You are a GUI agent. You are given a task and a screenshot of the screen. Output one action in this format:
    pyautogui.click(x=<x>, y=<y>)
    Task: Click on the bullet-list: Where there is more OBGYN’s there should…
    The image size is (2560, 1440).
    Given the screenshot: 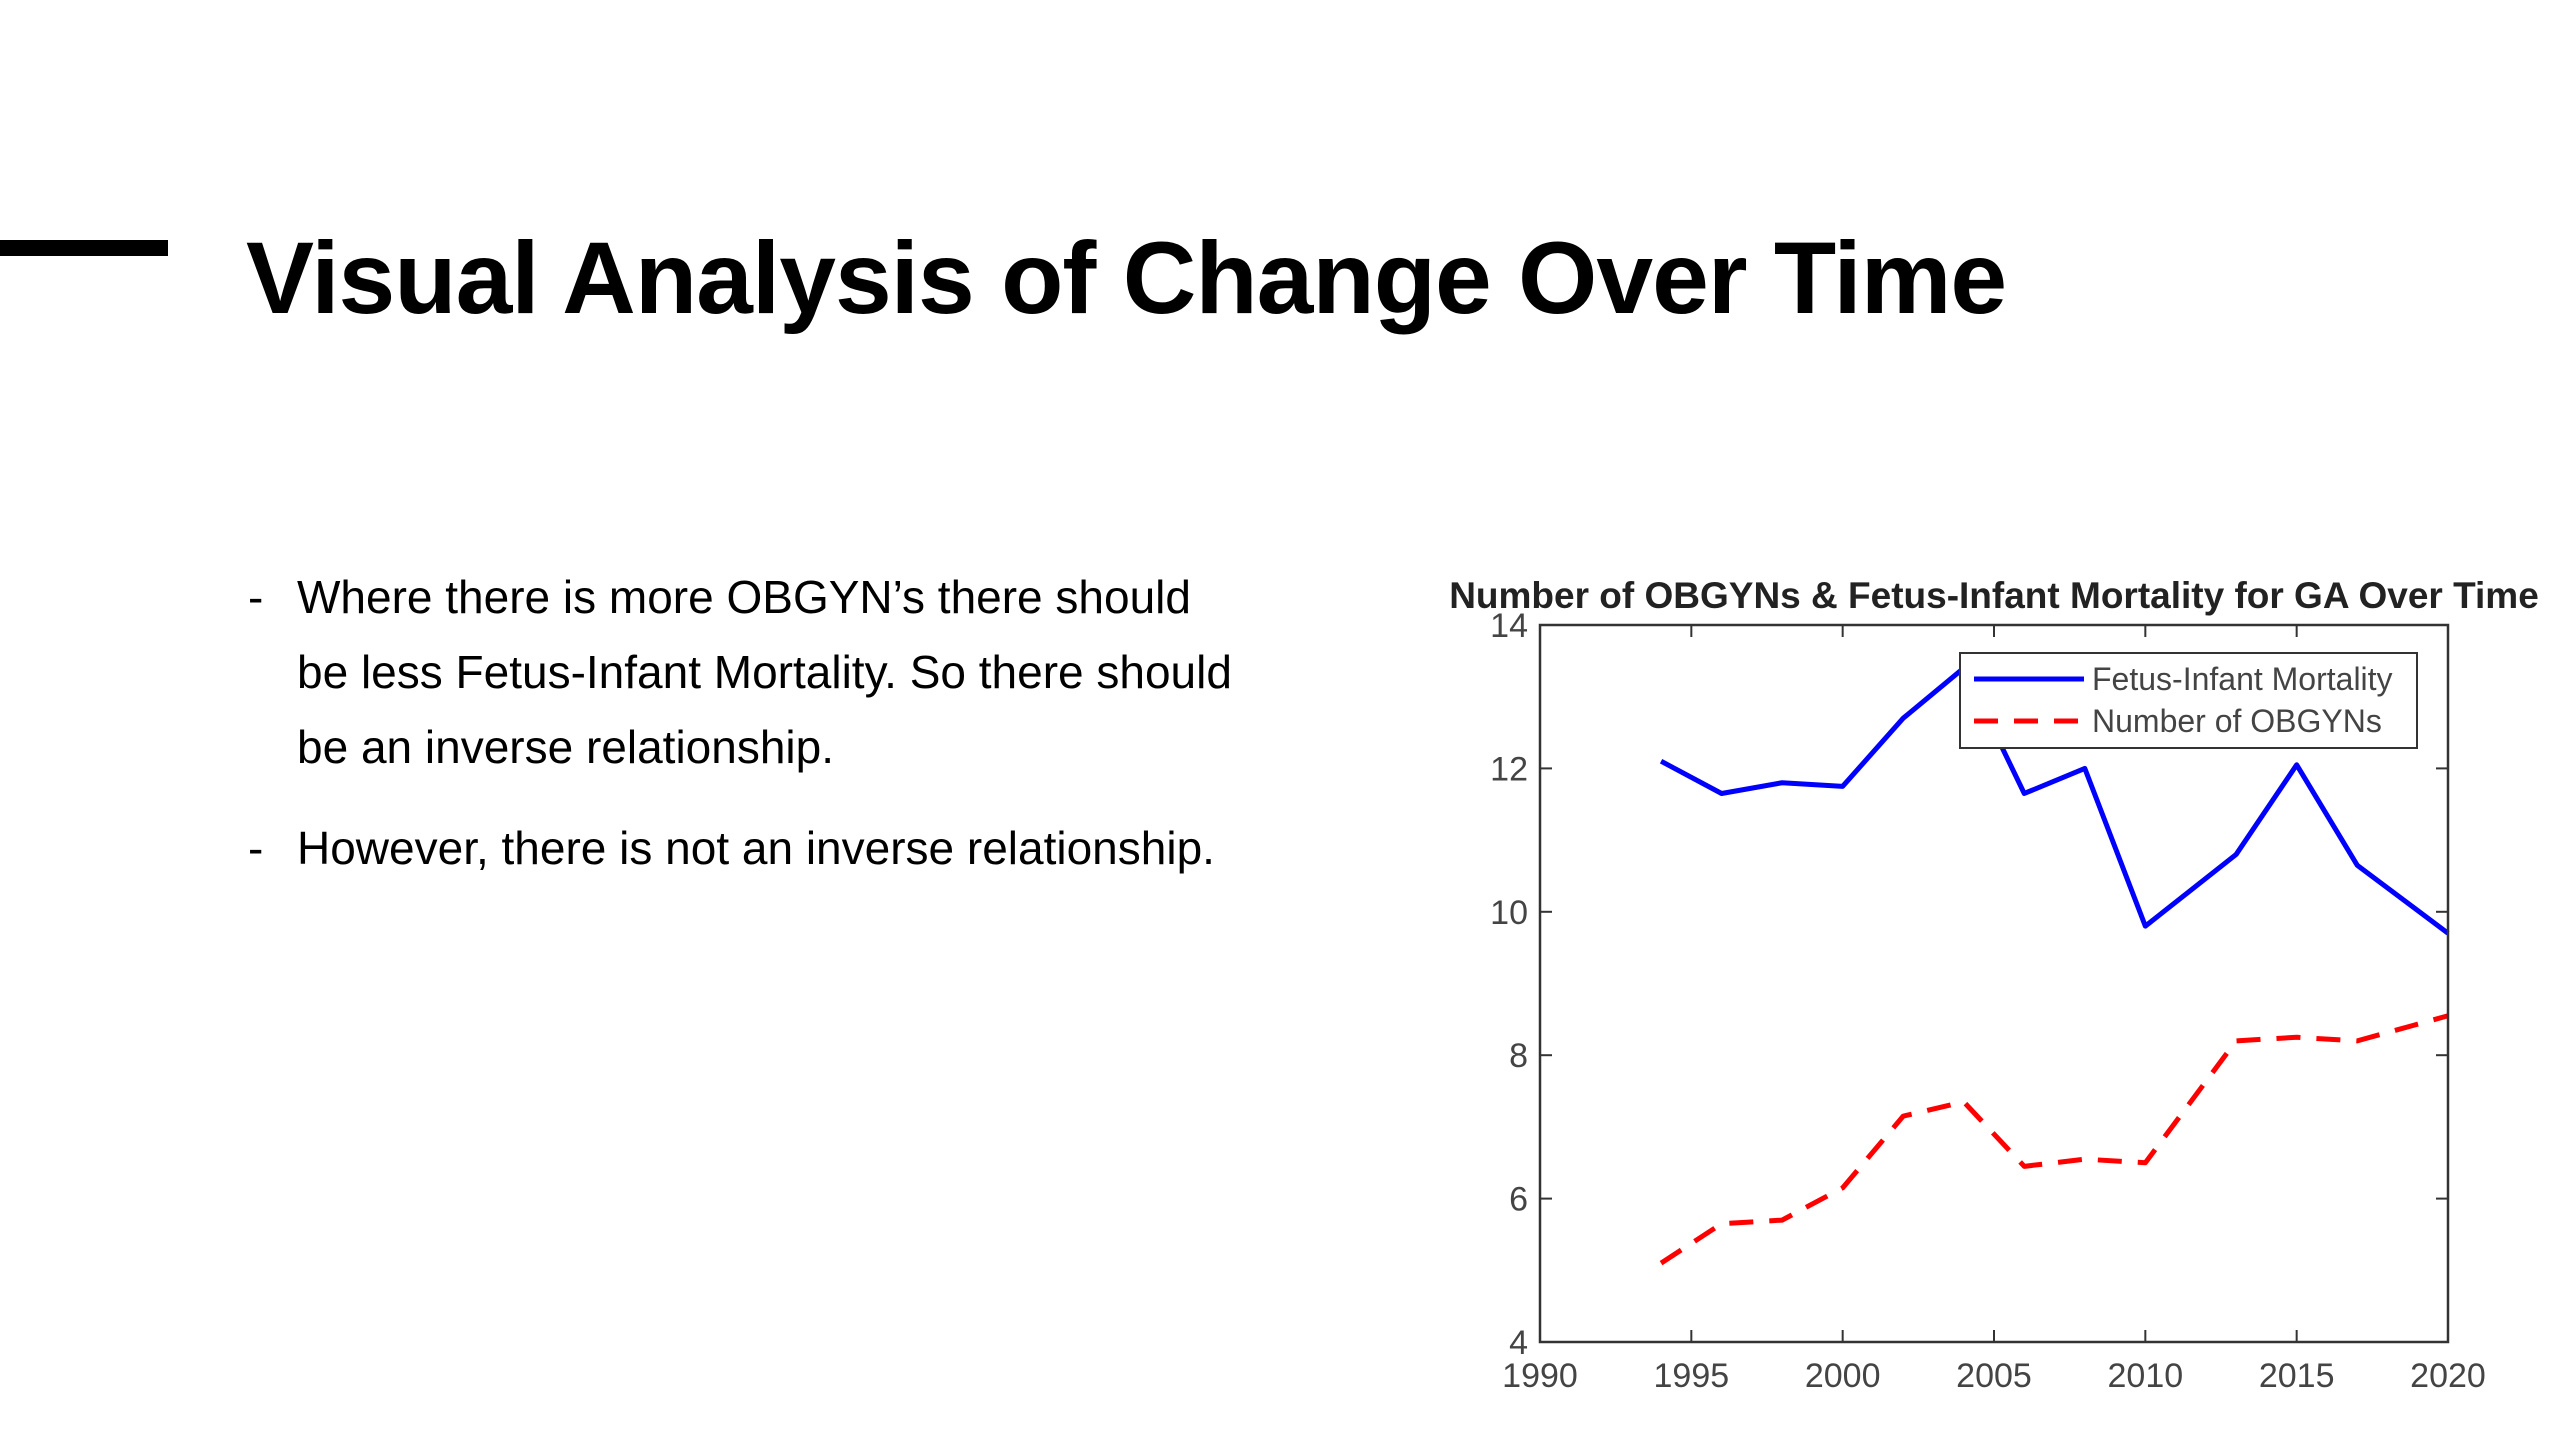 What is the action you would take?
    pyautogui.click(x=748, y=736)
    